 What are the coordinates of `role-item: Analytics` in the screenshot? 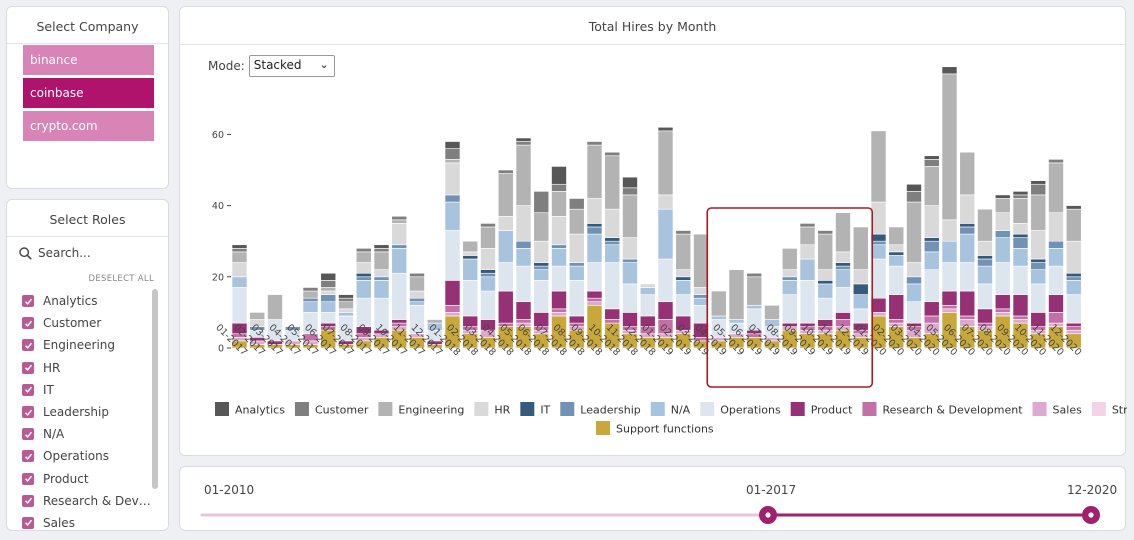 It's located at (88, 301).